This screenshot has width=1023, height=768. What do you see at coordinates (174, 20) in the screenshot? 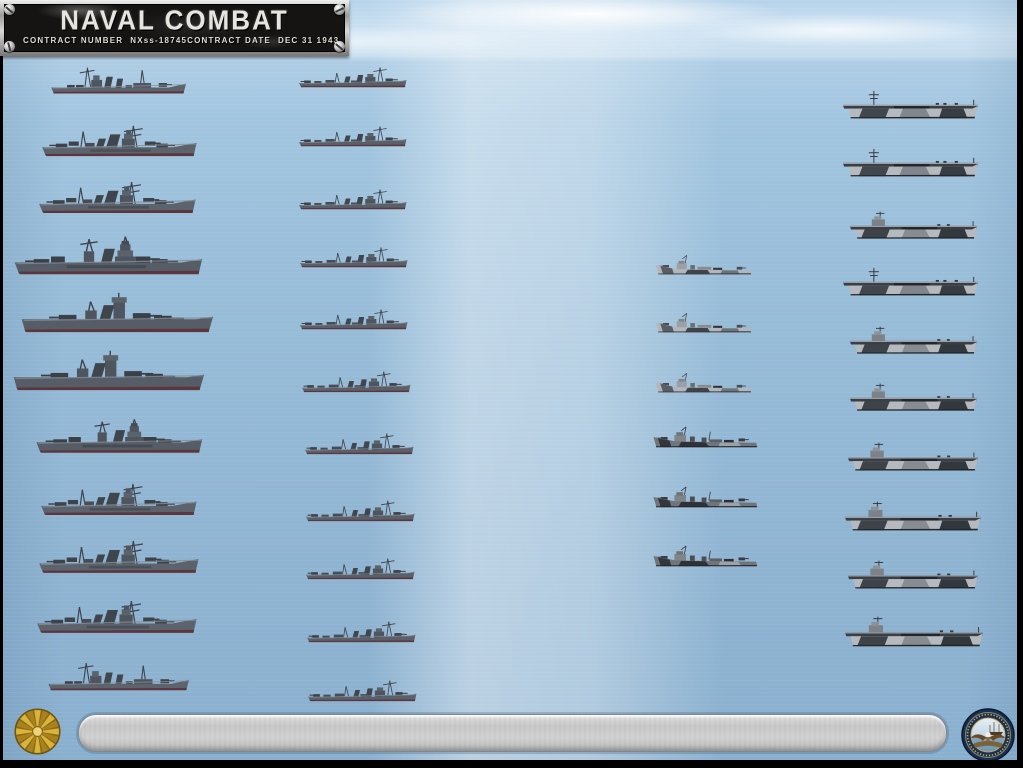
I see `game-title: NAVAL COMBAT` at bounding box center [174, 20].